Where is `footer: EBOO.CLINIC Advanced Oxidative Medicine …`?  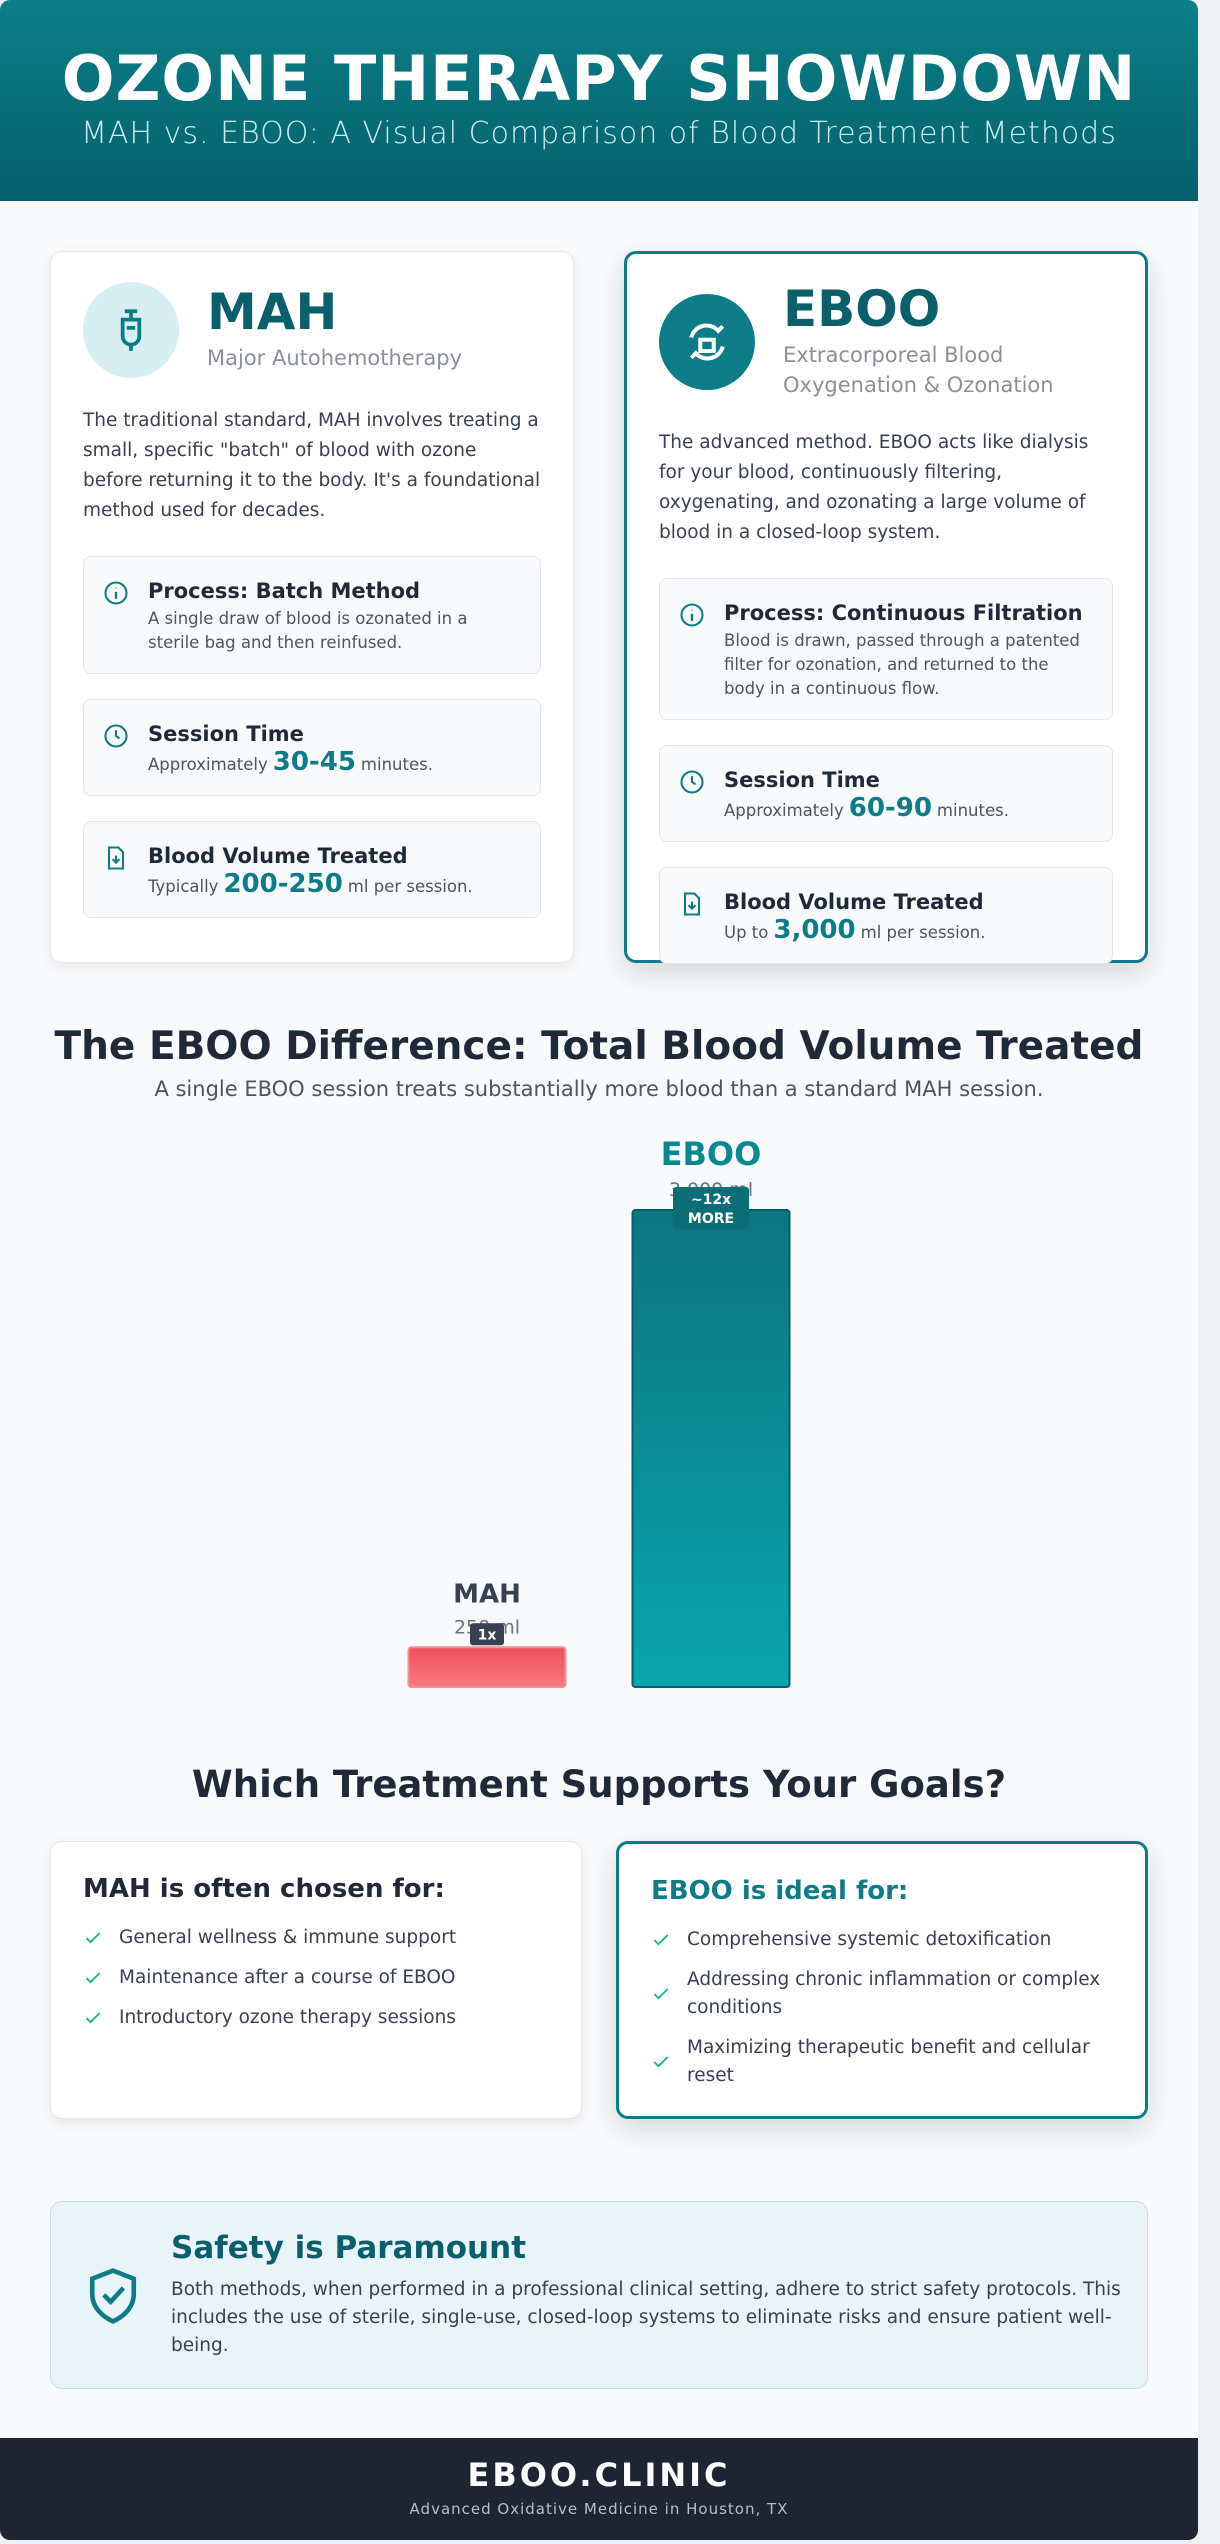 footer: EBOO.CLINIC Advanced Oxidative Medicine … is located at coordinates (599, 2489).